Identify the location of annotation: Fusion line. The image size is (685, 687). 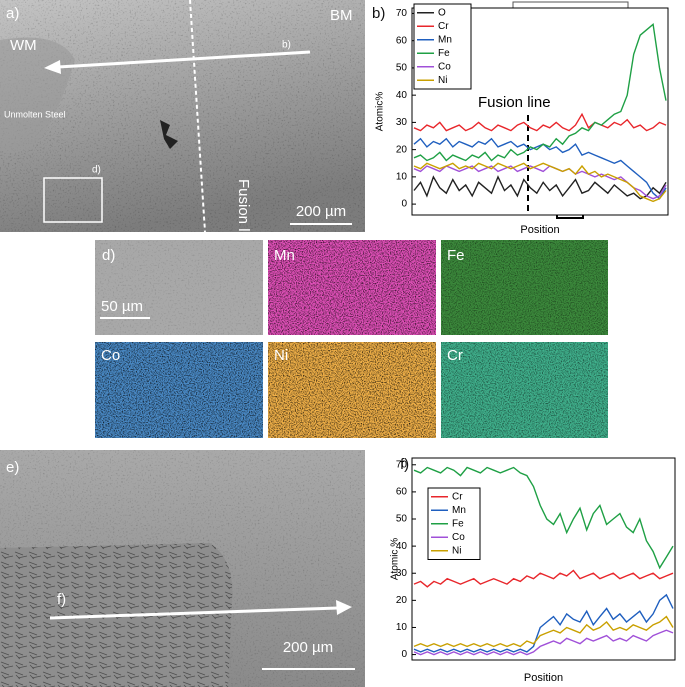
(514, 102).